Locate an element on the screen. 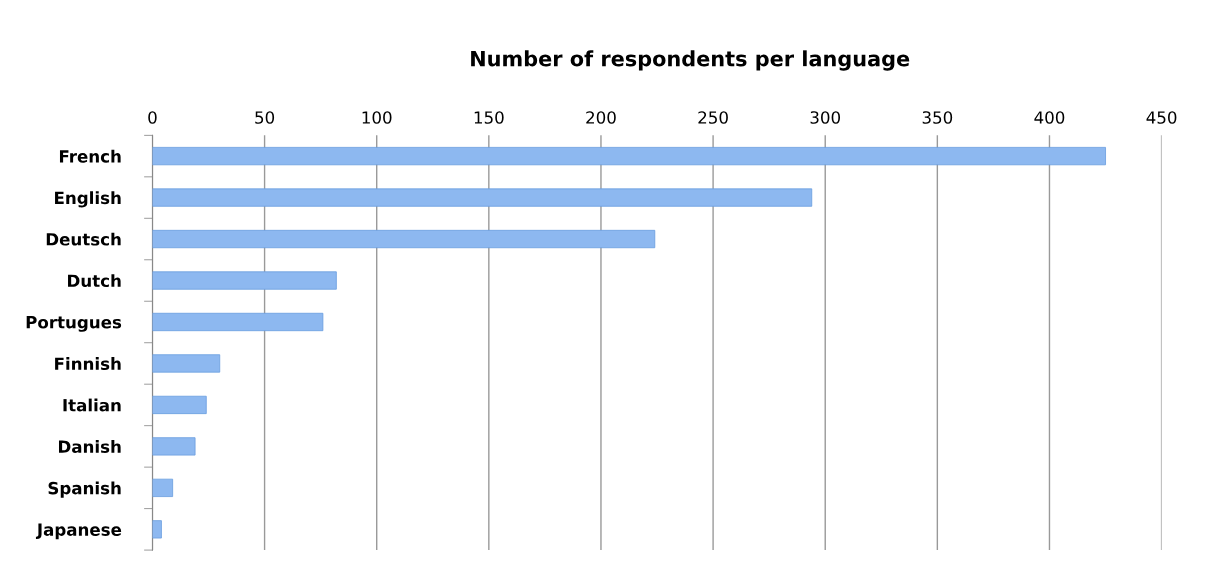 This screenshot has height=576, width=1210. y-tick-label: Italian is located at coordinates (92, 405).